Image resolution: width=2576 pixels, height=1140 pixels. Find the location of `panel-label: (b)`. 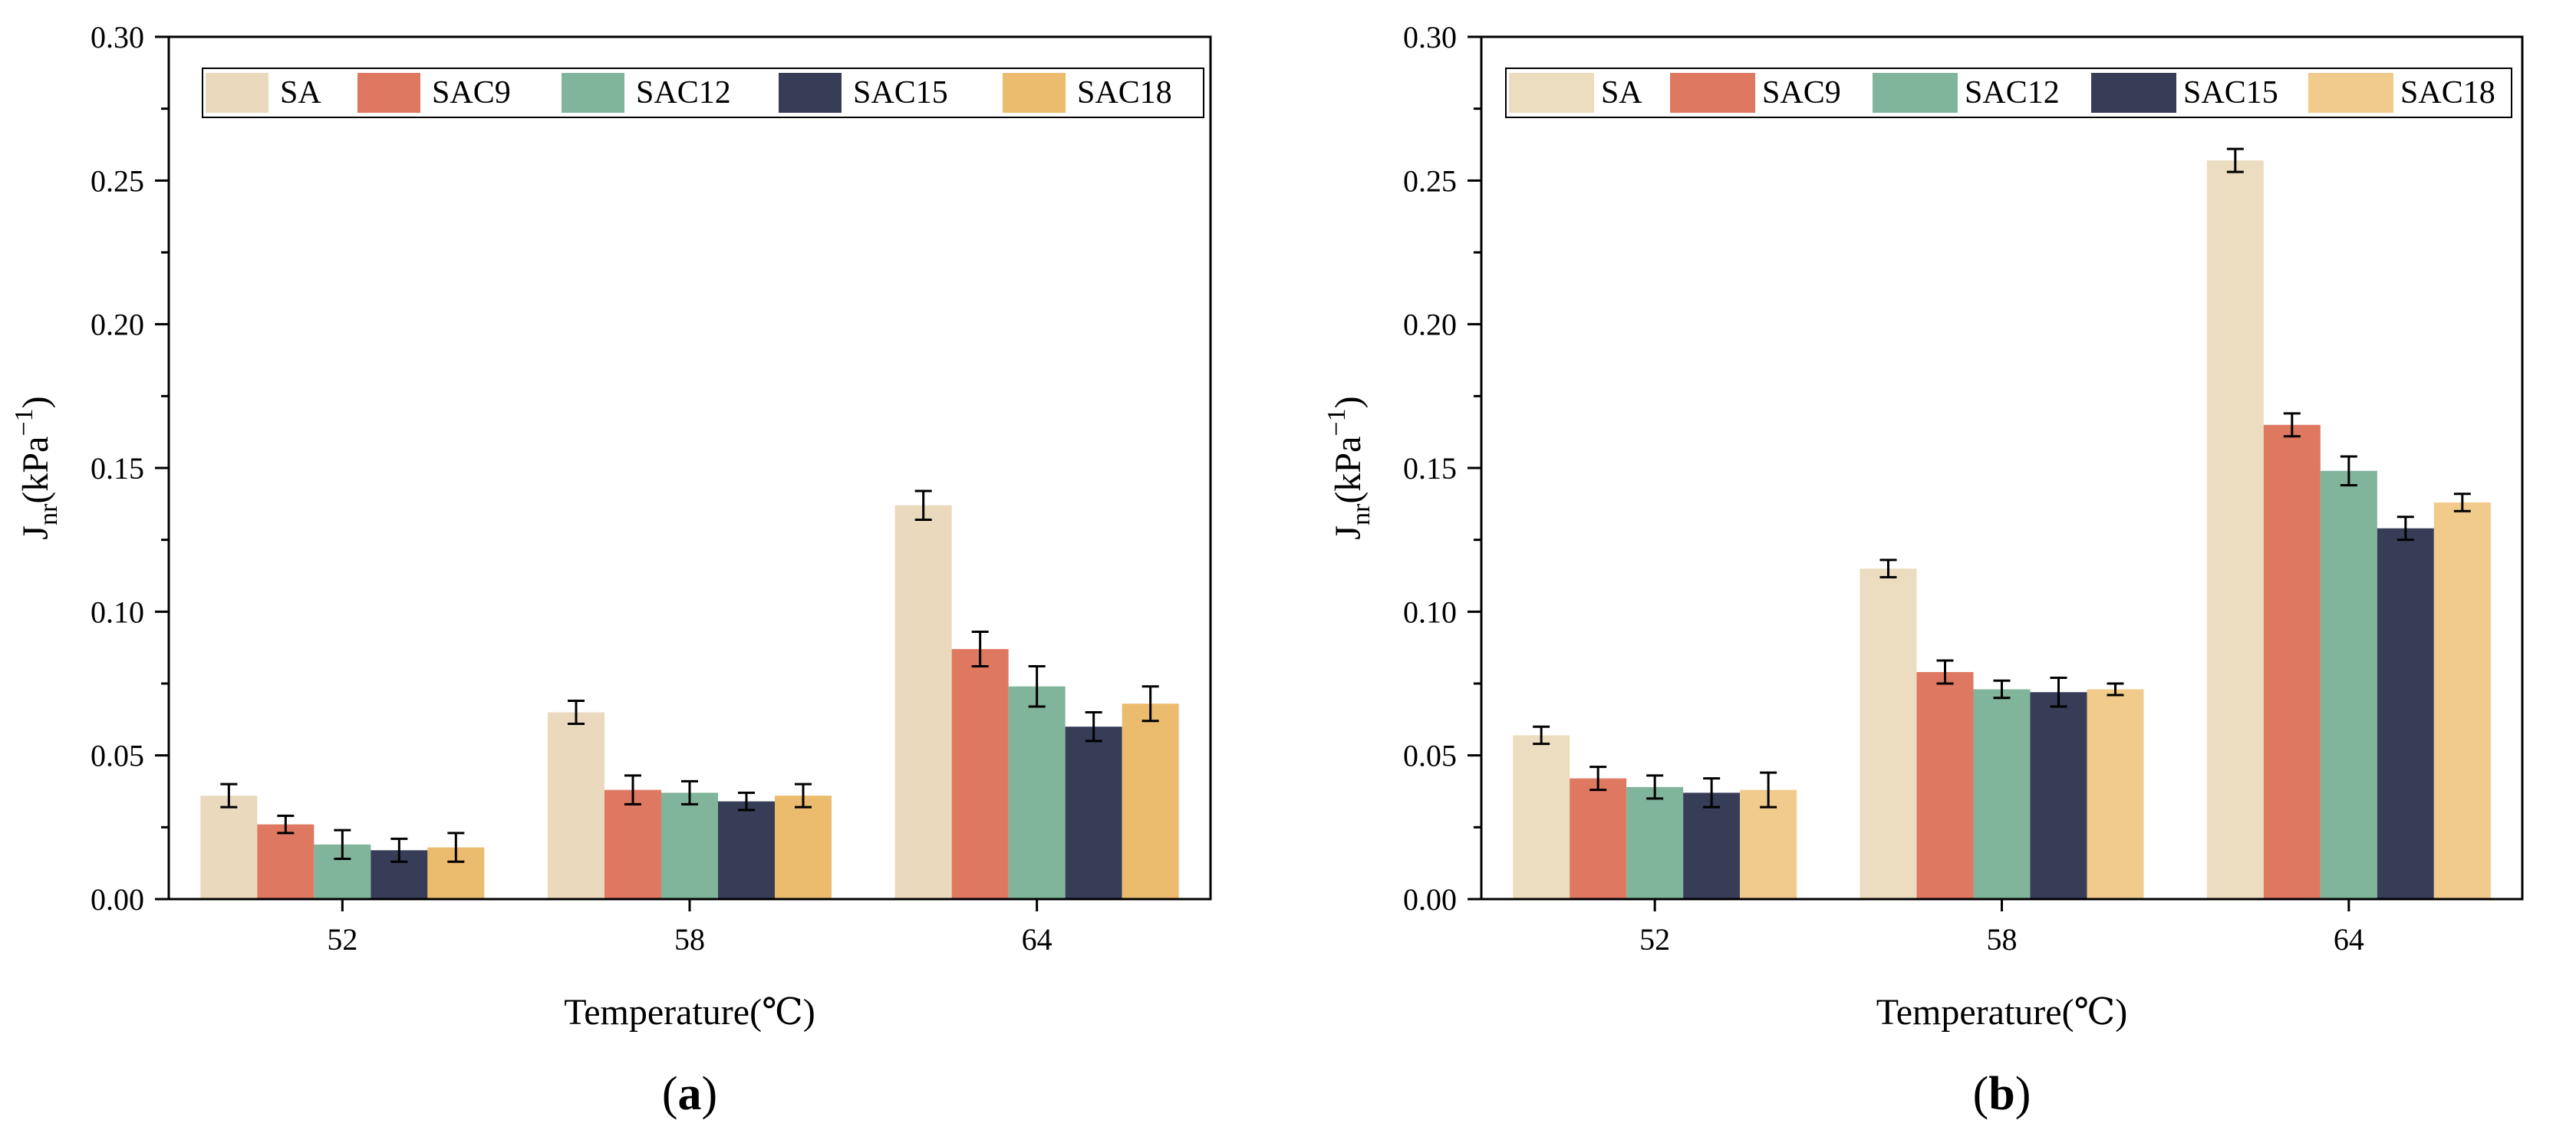

panel-label: (b) is located at coordinates (2002, 1094).